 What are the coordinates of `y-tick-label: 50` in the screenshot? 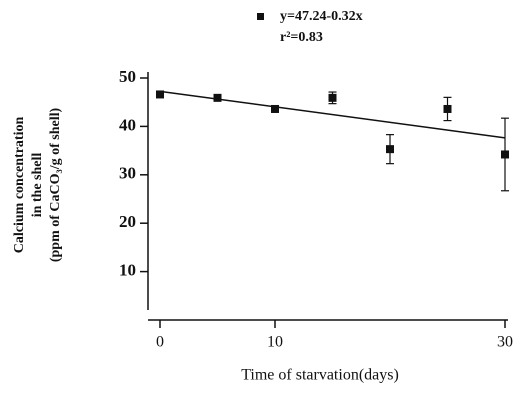 It's located at (127, 76).